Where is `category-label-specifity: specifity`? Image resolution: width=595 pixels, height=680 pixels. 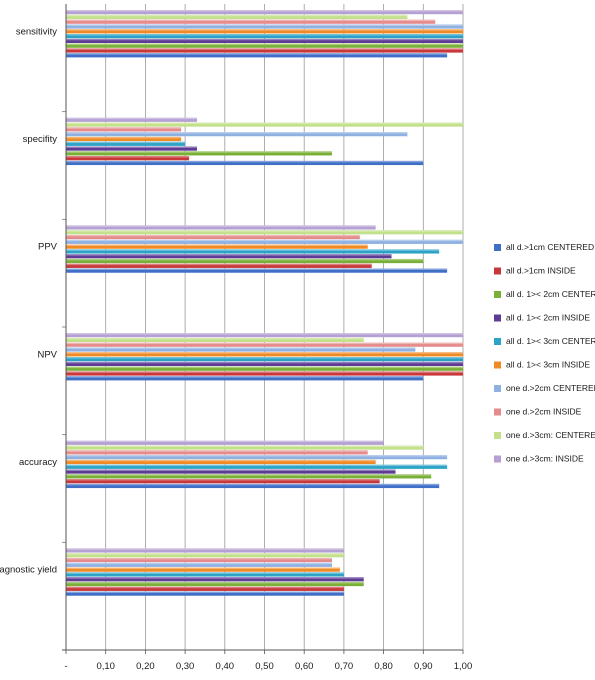 category-label-specifity: specifity is located at coordinates (40, 139).